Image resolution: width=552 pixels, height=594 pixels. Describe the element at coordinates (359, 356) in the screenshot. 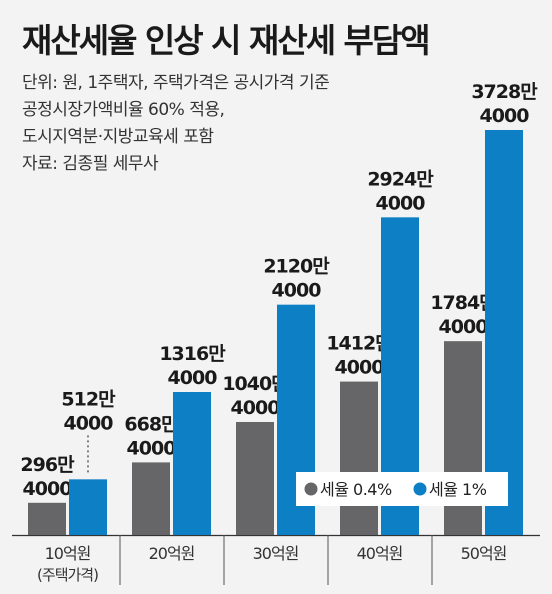

I see `value-label-rate-0-4-4: 1412만 4000` at that location.